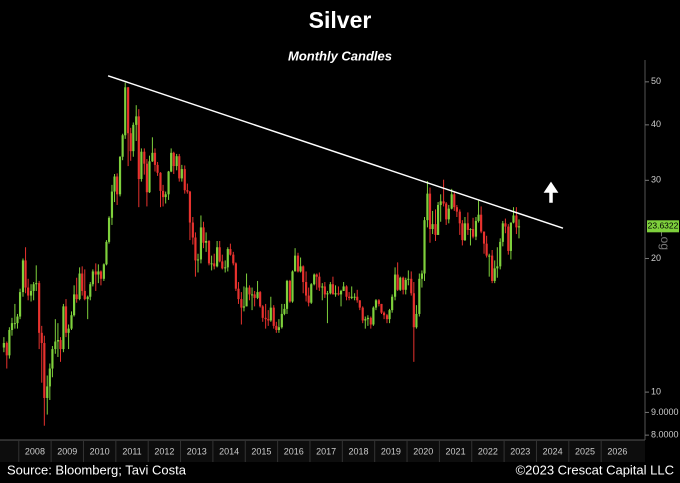 This screenshot has width=680, height=483. Describe the element at coordinates (656, 258) in the screenshot. I see `y-tick-label: 20` at that location.